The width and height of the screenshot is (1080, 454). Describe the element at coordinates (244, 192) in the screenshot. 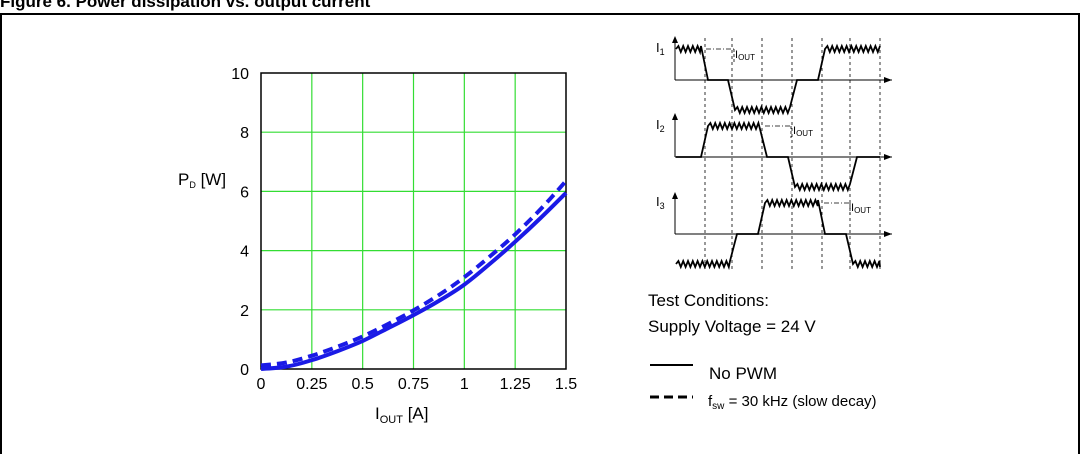

I see `y-tick-label-3: 6` at that location.